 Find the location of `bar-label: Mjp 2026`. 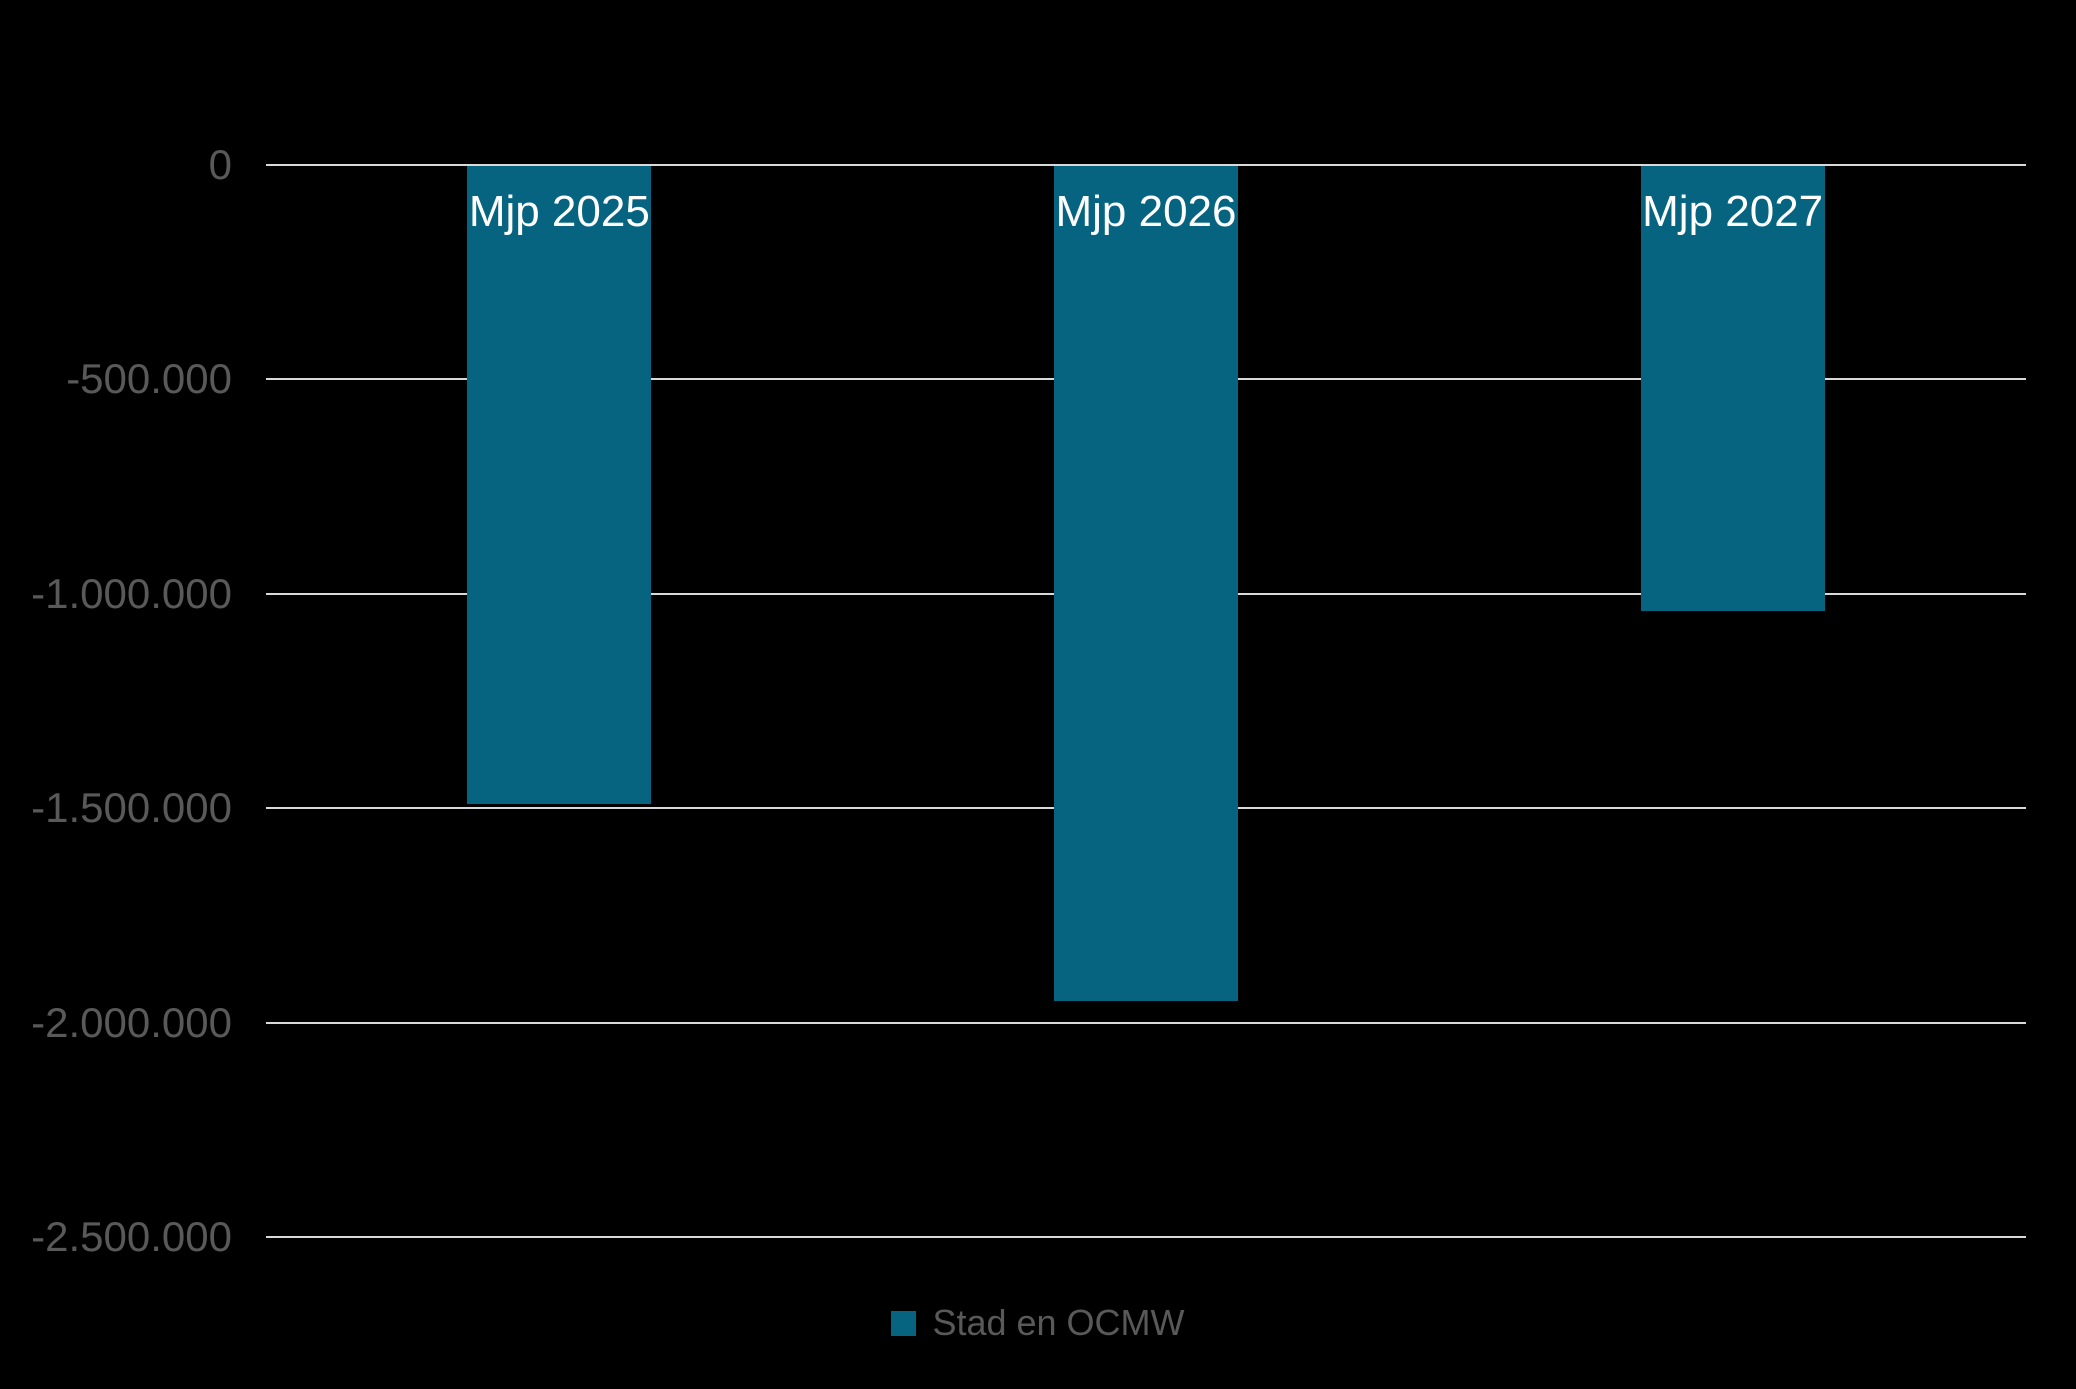

bar-label: Mjp 2026 is located at coordinates (1146, 211).